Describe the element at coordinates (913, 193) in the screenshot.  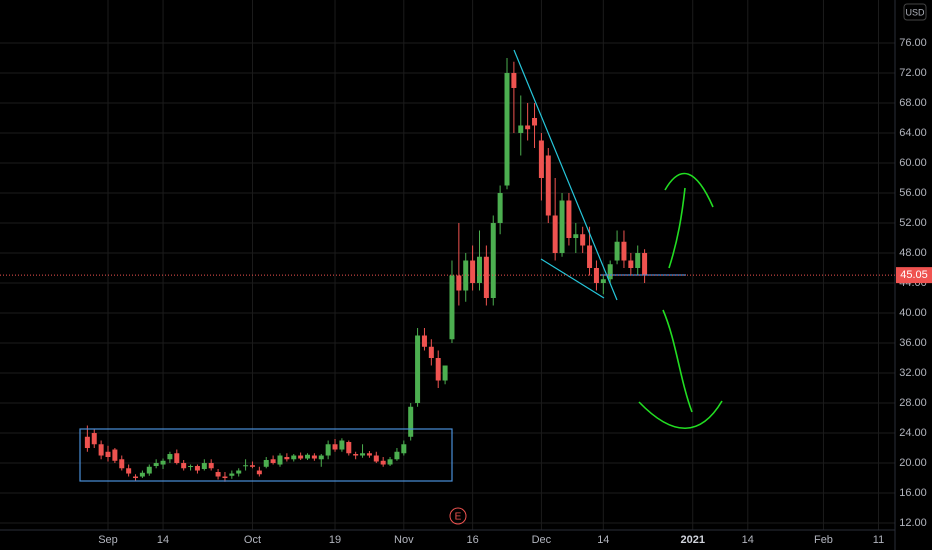
I see `y-tick-label: 56.00` at that location.